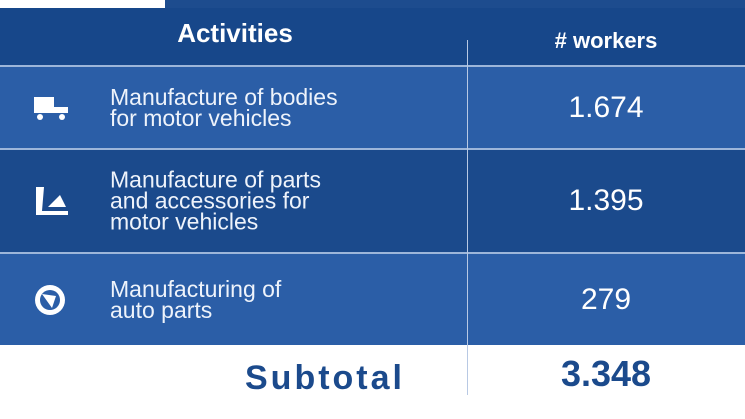 This screenshot has height=419, width=745. Describe the element at coordinates (50, 299) in the screenshot. I see `wheel-icon` at that location.